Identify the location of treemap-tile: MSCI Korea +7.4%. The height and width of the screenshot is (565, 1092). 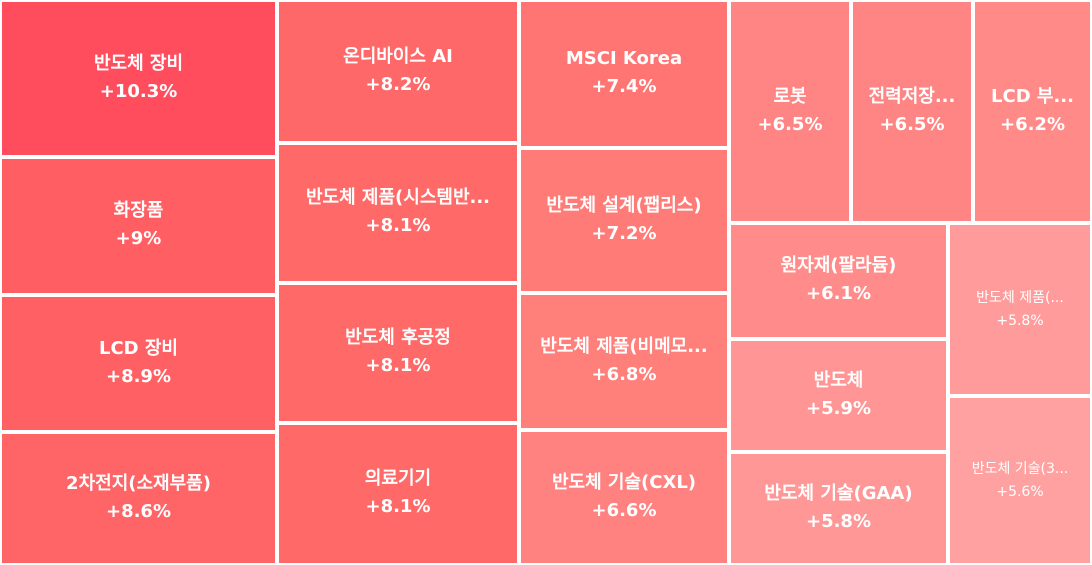
(624, 74).